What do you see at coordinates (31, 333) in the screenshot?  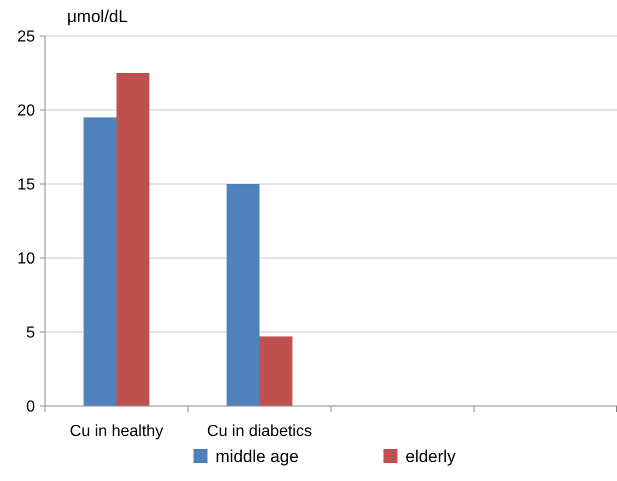 I see `y-tick-label: 5` at bounding box center [31, 333].